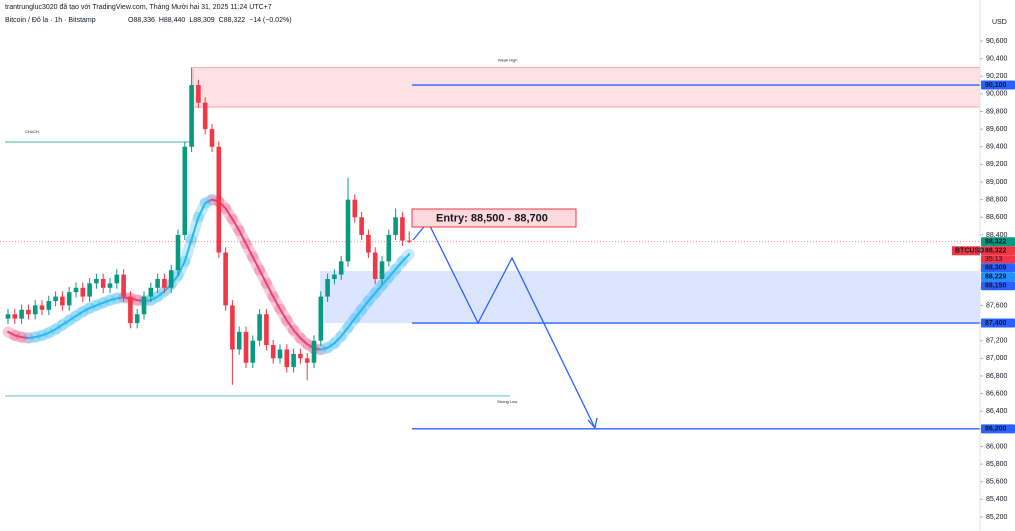  Describe the element at coordinates (997, 305) in the screenshot. I see `y-tick-label: 87,600` at that location.